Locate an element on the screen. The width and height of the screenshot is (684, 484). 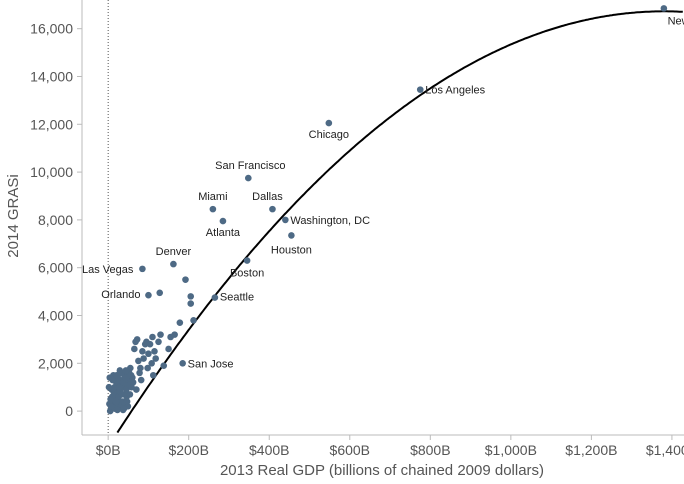
point-label: New York is located at coordinates (676, 21).